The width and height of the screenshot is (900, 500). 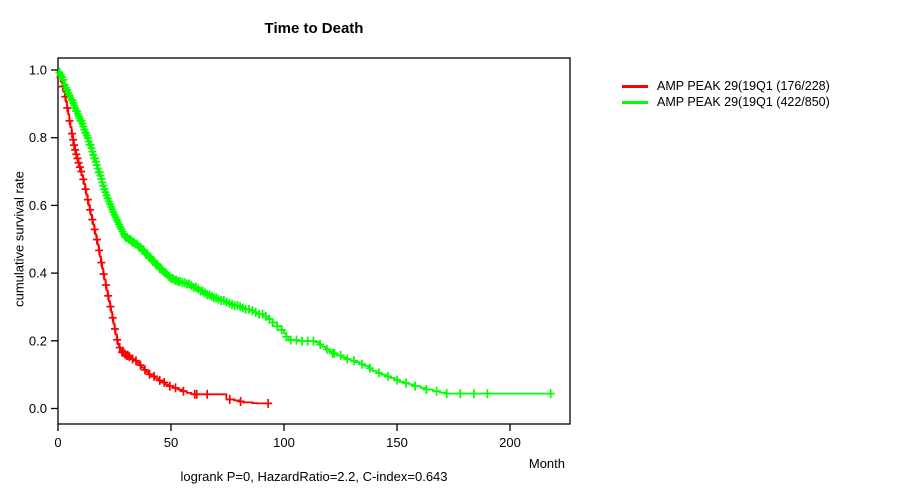 What do you see at coordinates (38, 70) in the screenshot?
I see `y-tick-label: 1.0` at bounding box center [38, 70].